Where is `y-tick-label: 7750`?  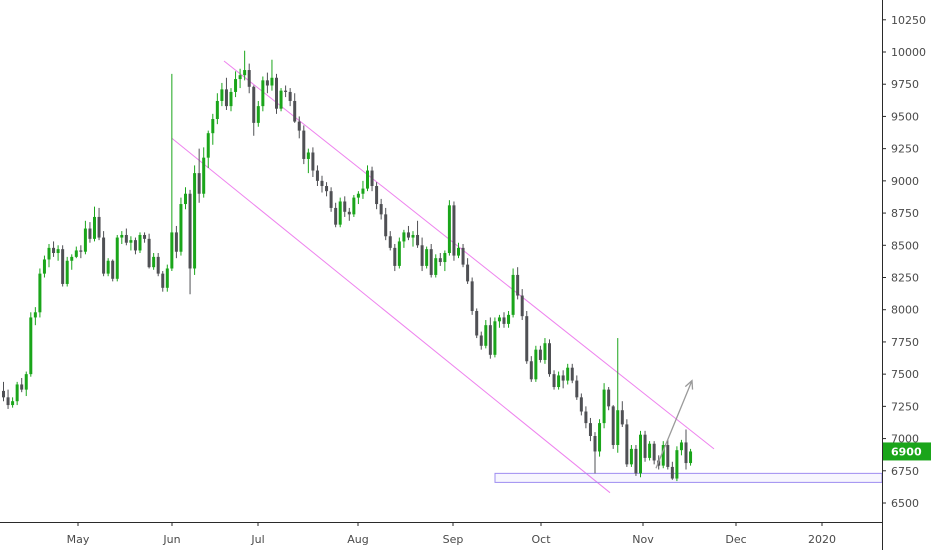 y-tick-label: 7750 is located at coordinates (905, 342).